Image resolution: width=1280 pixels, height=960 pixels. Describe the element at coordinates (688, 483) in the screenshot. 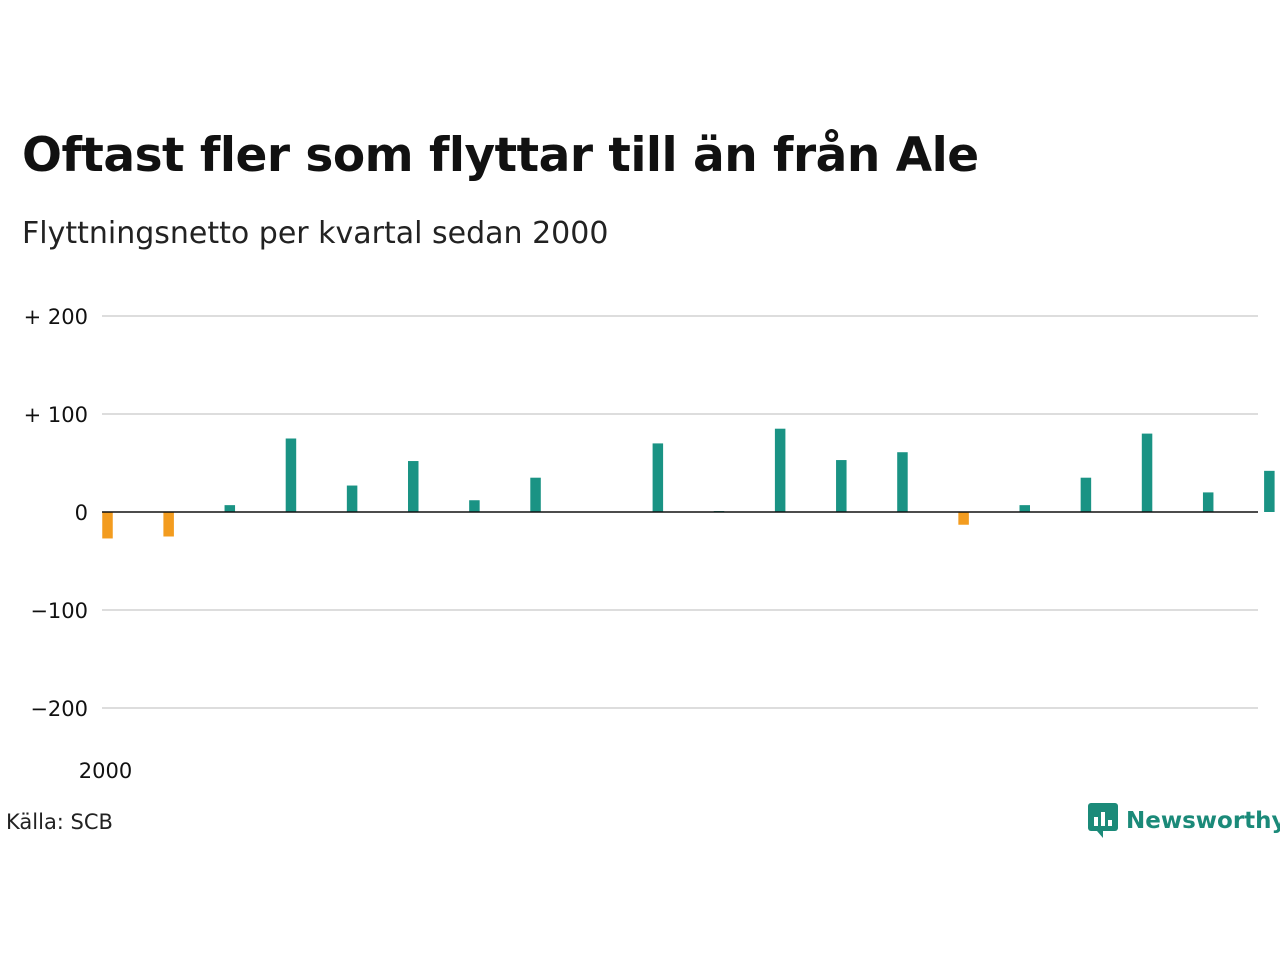

I see `bars` at that location.